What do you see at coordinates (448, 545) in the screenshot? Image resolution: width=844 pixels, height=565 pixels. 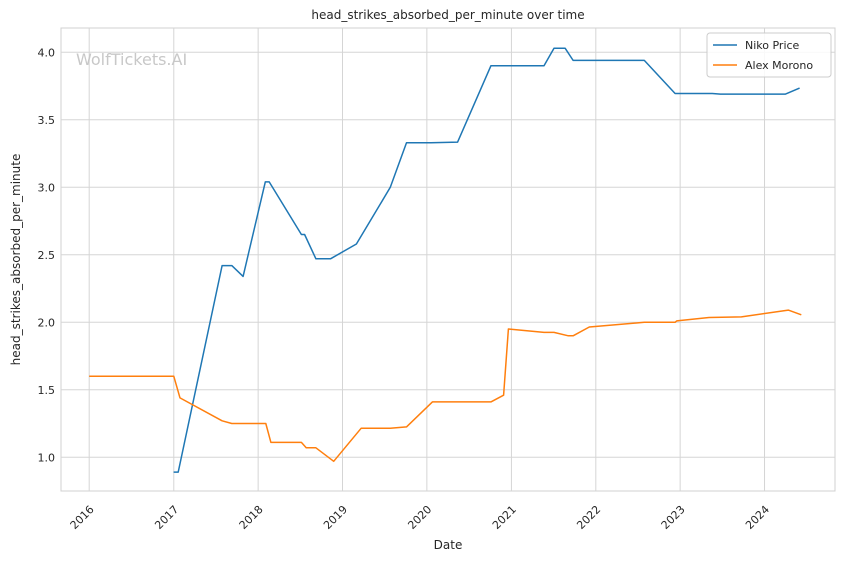 I see `x-axis-label: Date` at bounding box center [448, 545].